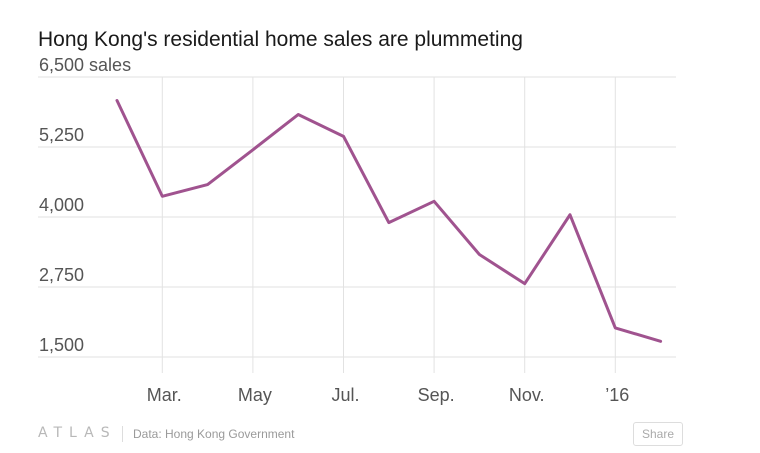 The width and height of the screenshot is (760, 453). I want to click on atlas-logo: ATLAS, so click(77, 433).